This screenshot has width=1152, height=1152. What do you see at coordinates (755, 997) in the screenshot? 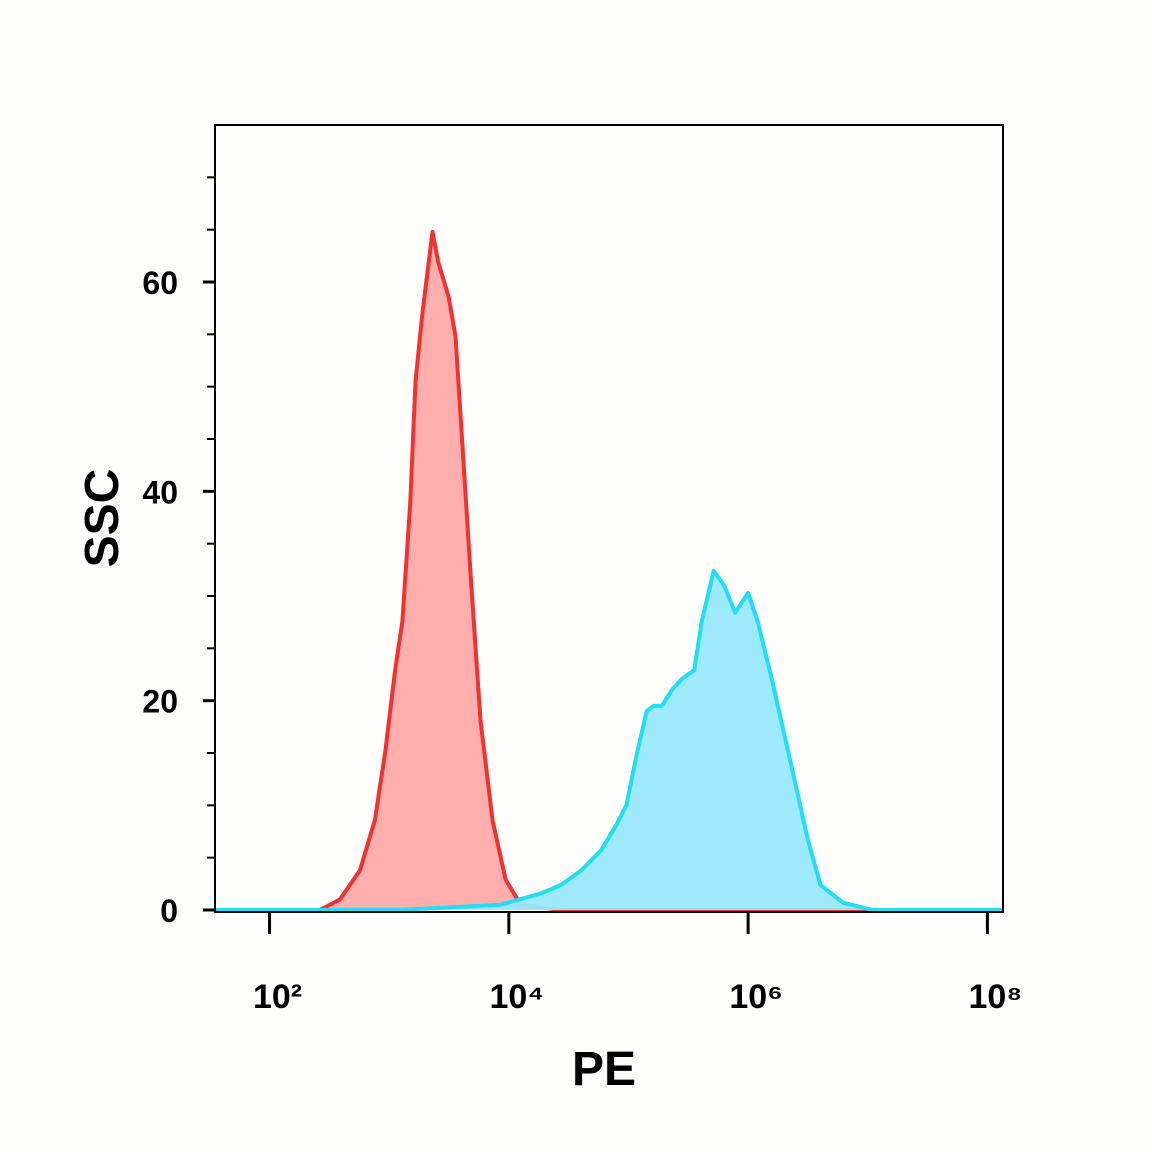
I see `x-tick-label: 10⁶` at bounding box center [755, 997].